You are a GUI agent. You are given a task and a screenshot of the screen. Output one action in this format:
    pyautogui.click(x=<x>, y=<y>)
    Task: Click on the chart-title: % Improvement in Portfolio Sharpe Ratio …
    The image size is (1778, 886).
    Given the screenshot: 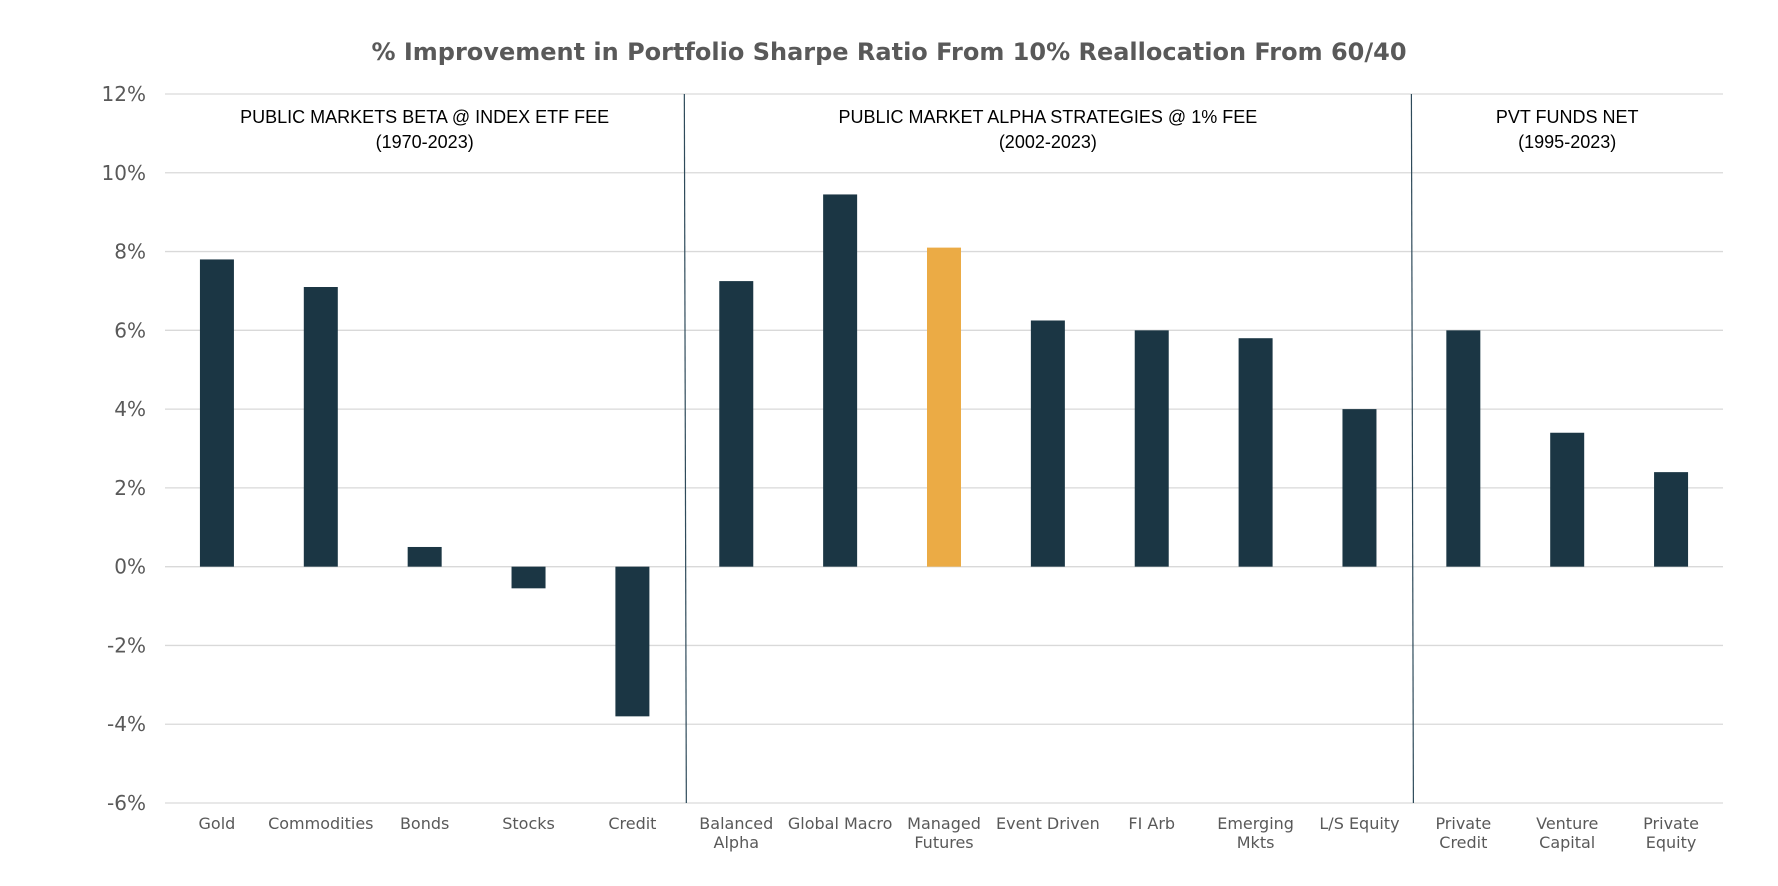 What is the action you would take?
    pyautogui.click(x=889, y=52)
    